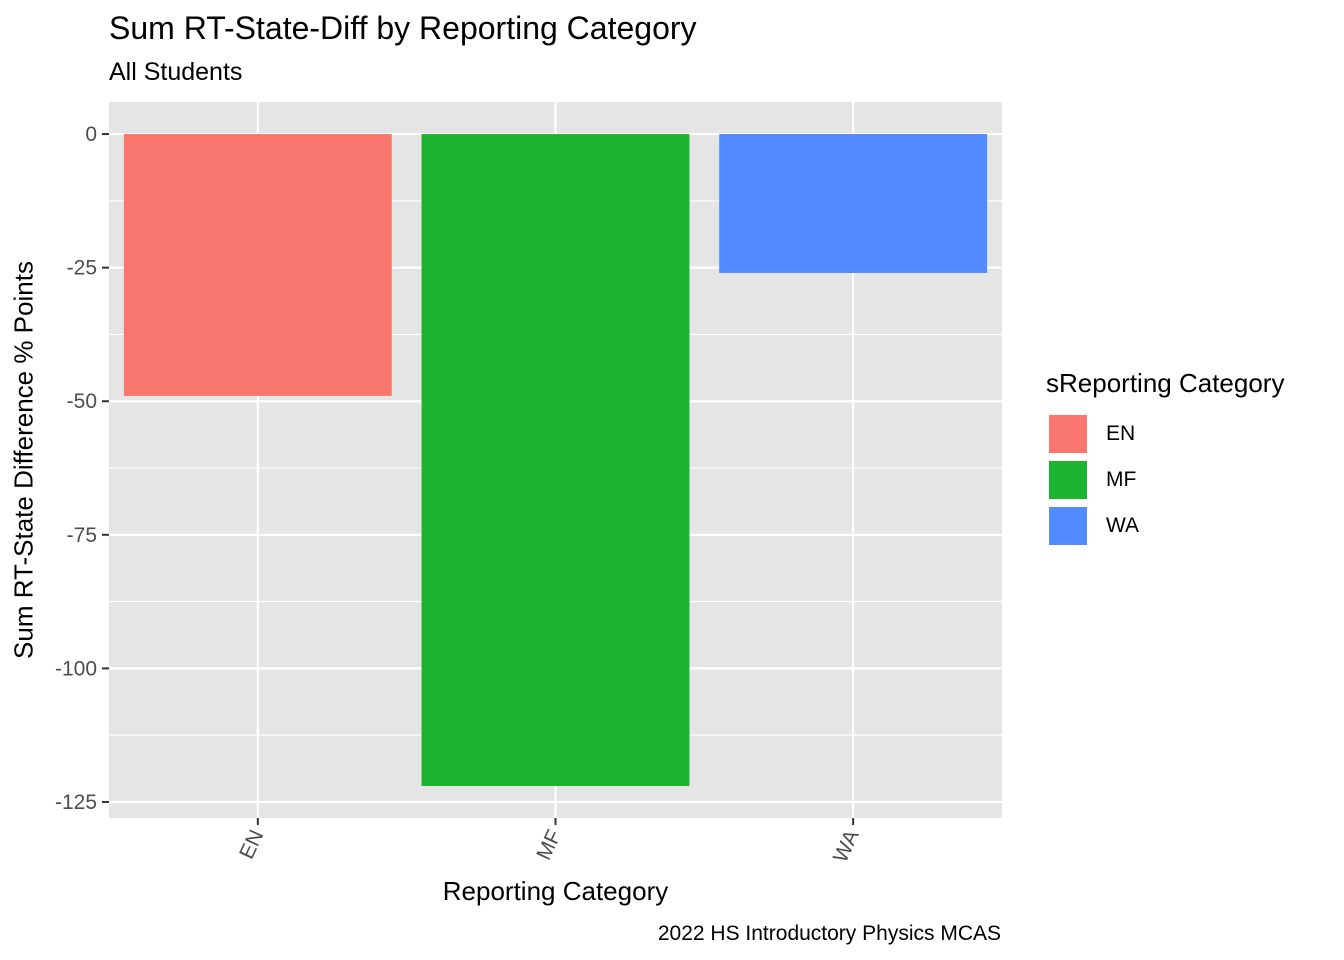 The image size is (1344, 960). Describe the element at coordinates (1068, 526) in the screenshot. I see `legend-key-wa` at that location.